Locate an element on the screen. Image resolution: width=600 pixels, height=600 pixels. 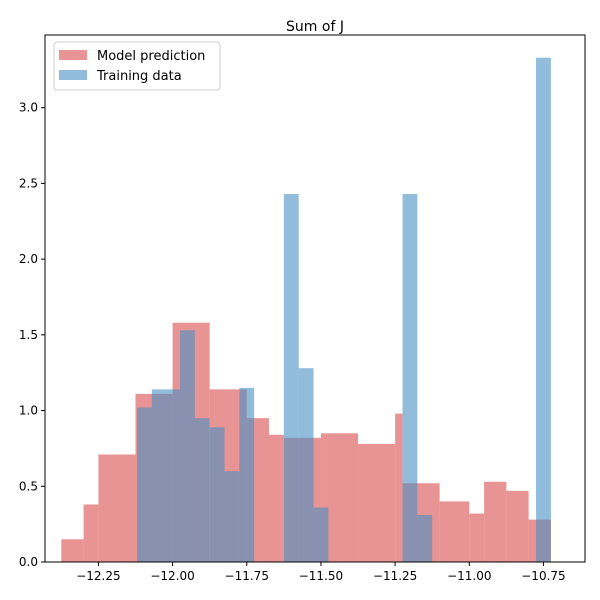
x-tick-label: −11.50 is located at coordinates (321, 576).